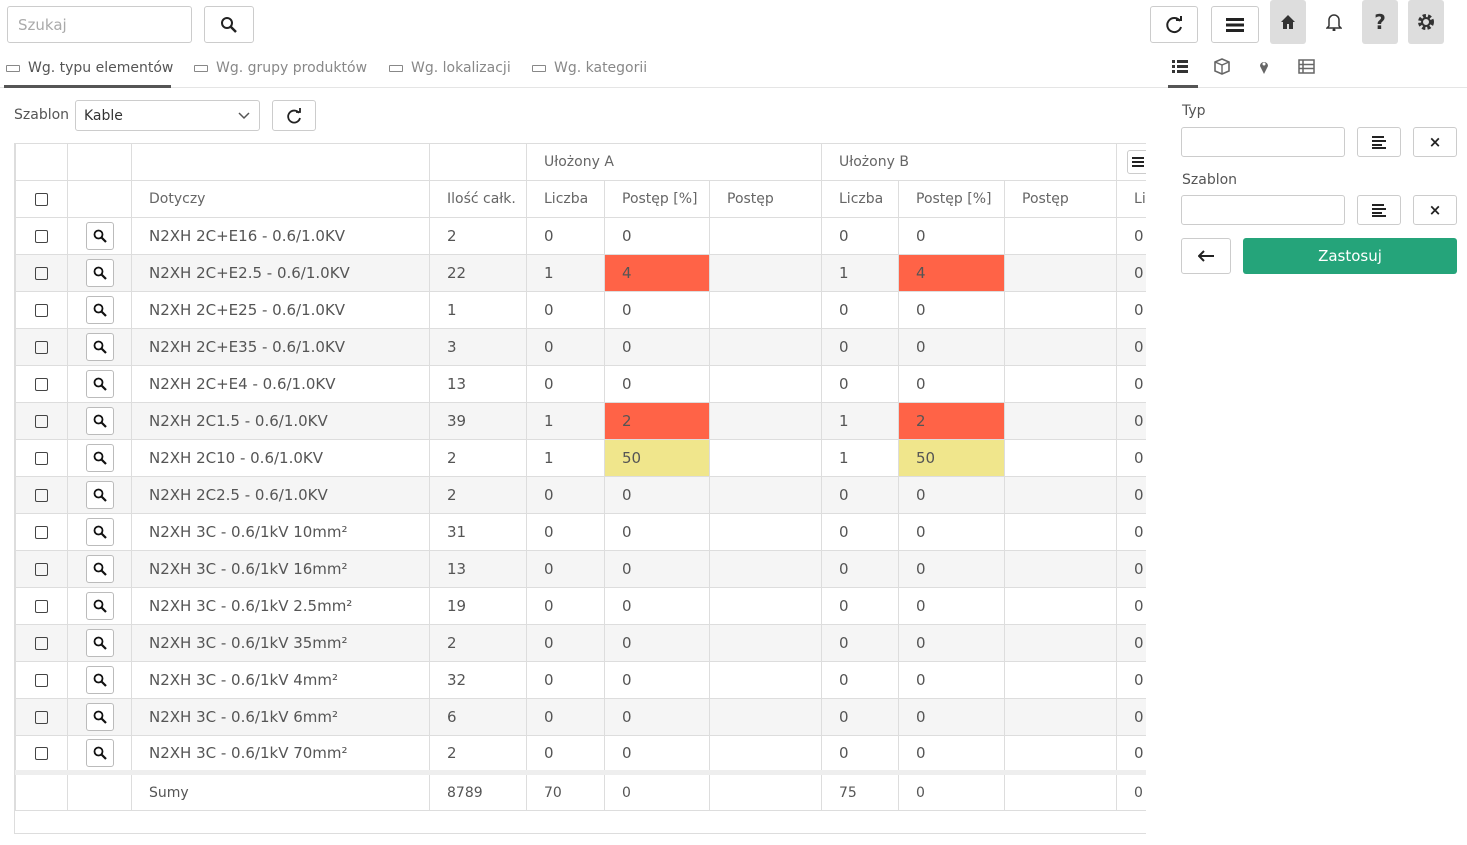 The width and height of the screenshot is (1467, 845). I want to click on select-all-checkbox, so click(41, 199).